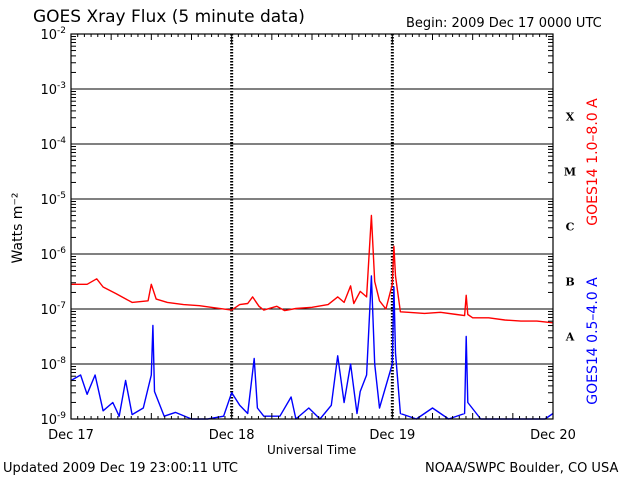  Describe the element at coordinates (504, 23) in the screenshot. I see `begin-label: Begin: 2009 Dec 17 0000 UTC` at that location.